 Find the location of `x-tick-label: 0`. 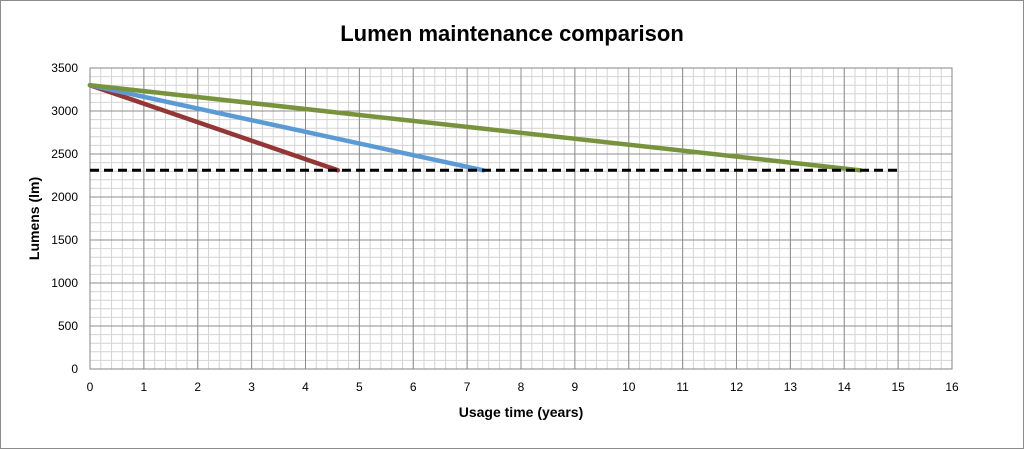

x-tick-label: 0 is located at coordinates (90, 387).